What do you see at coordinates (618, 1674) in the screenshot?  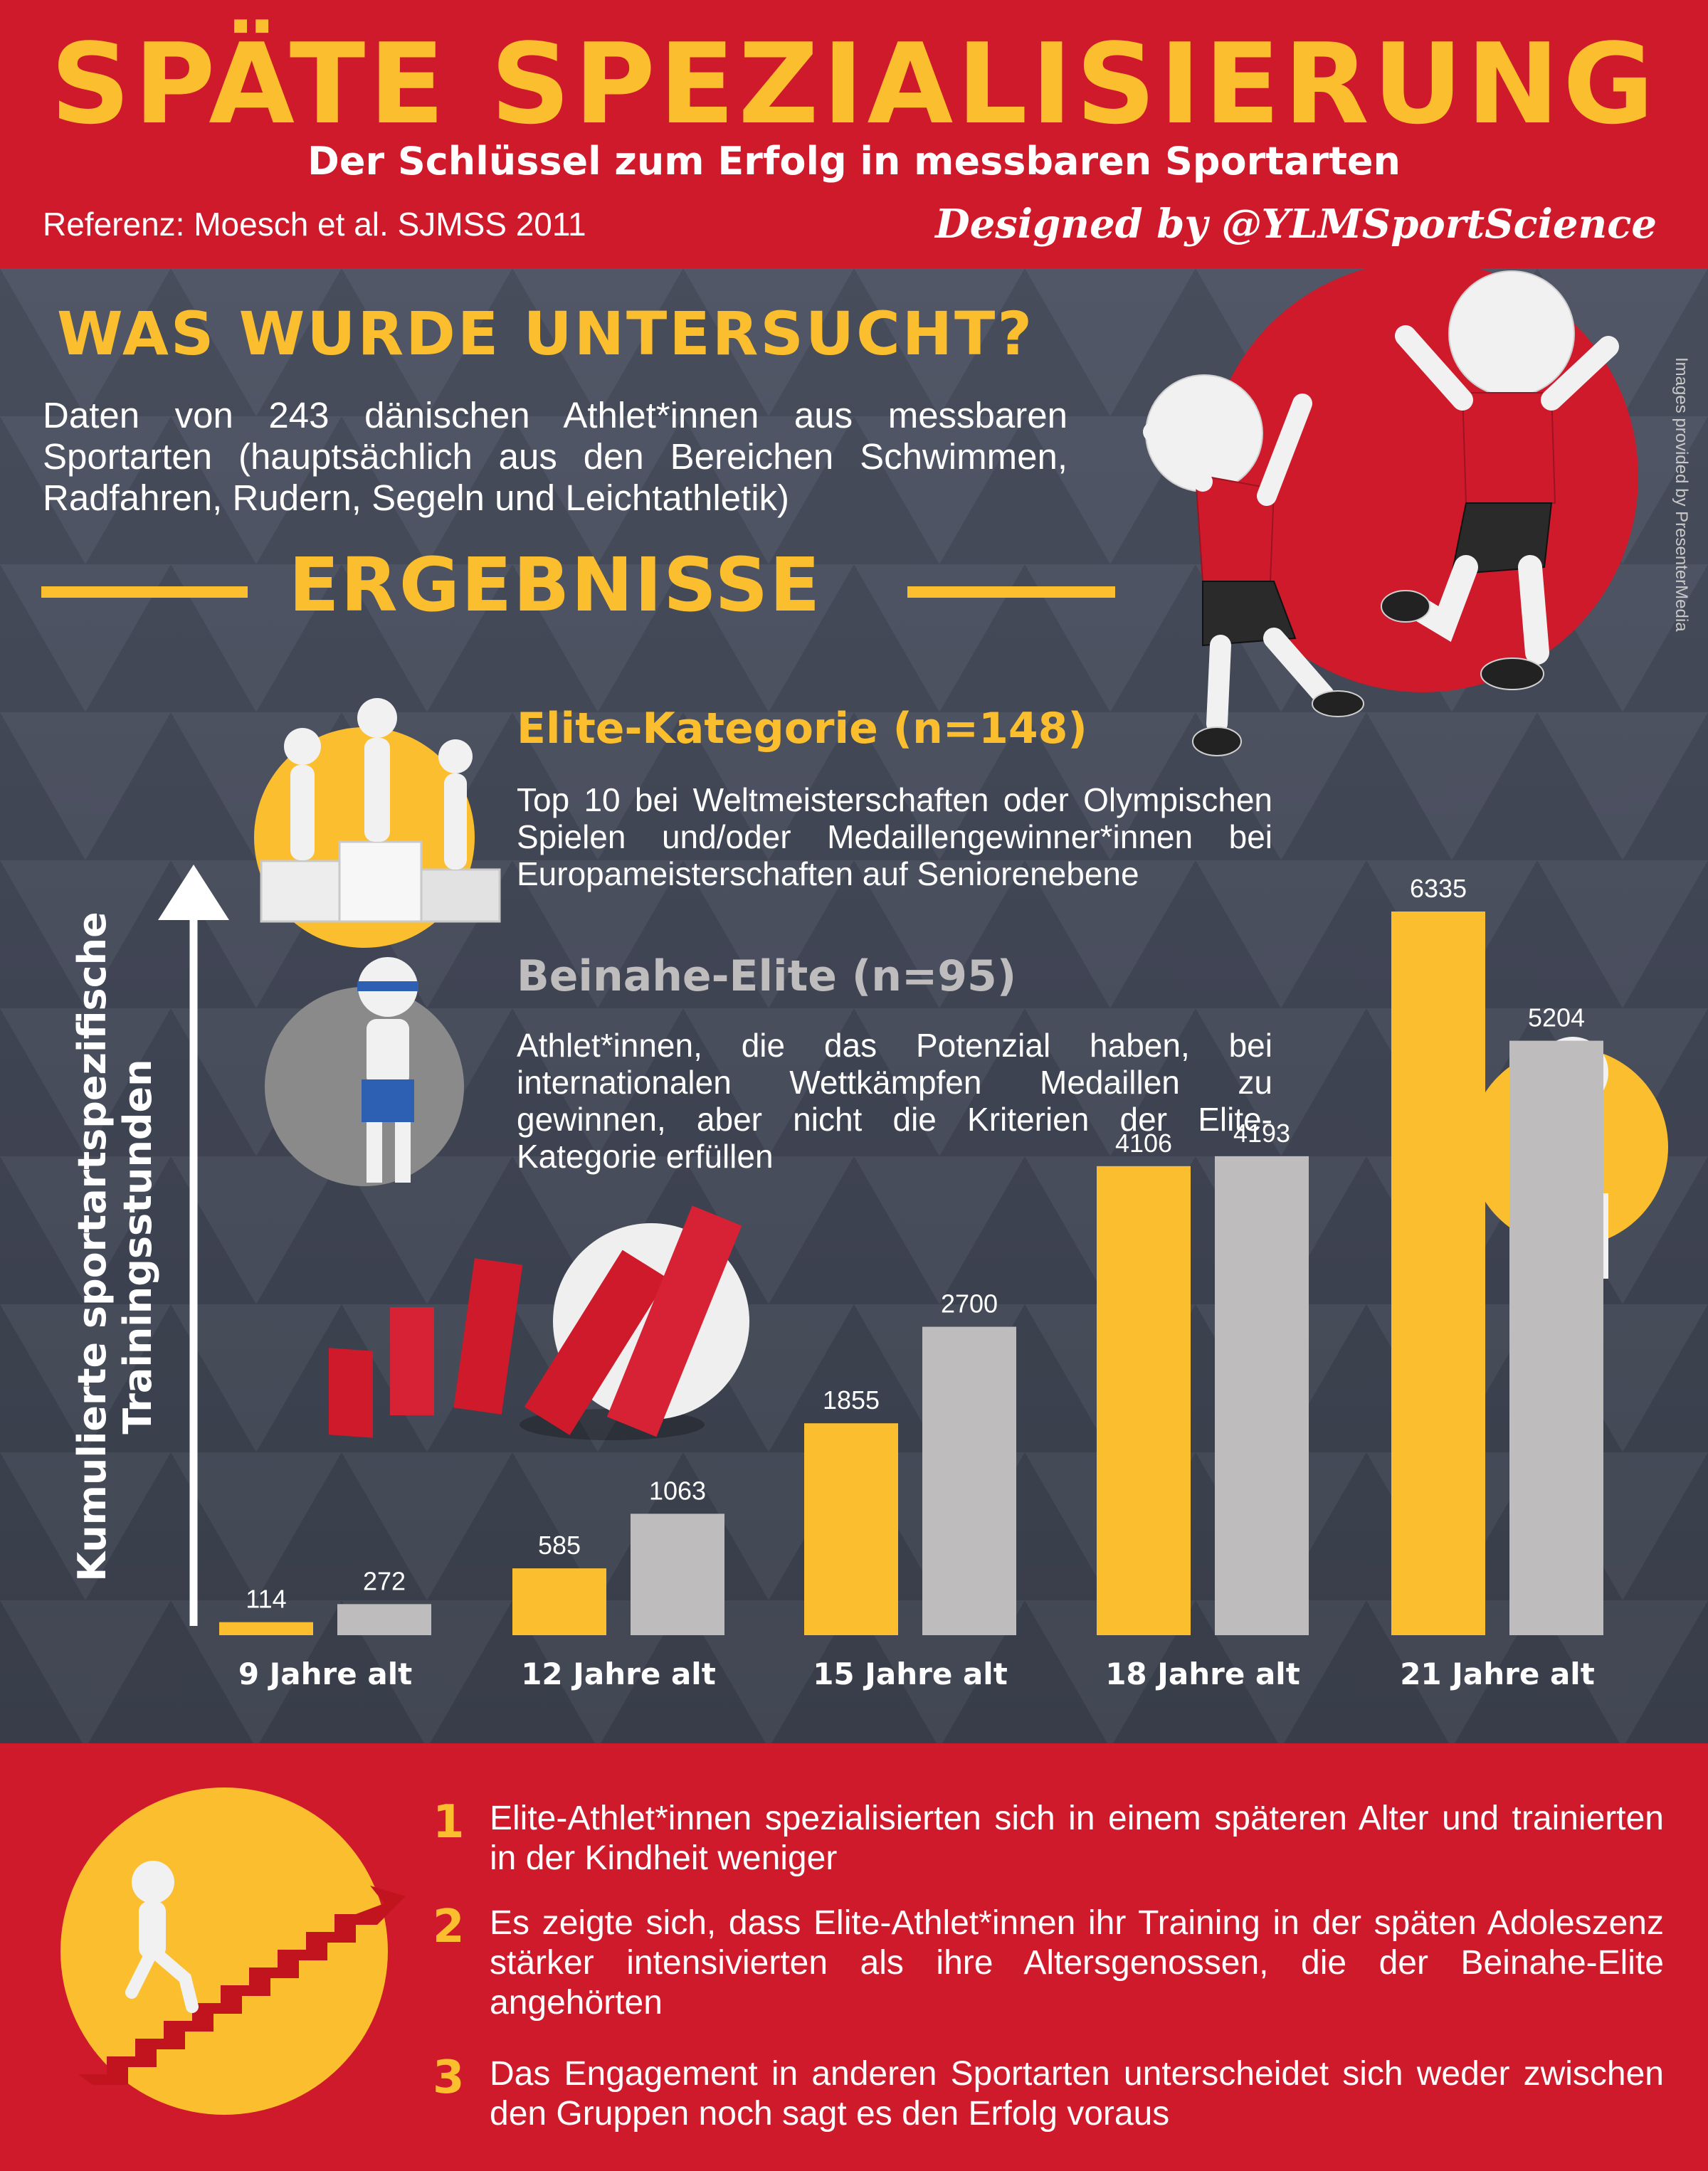 I see `x-tick-label: 12 Jahre alt` at bounding box center [618, 1674].